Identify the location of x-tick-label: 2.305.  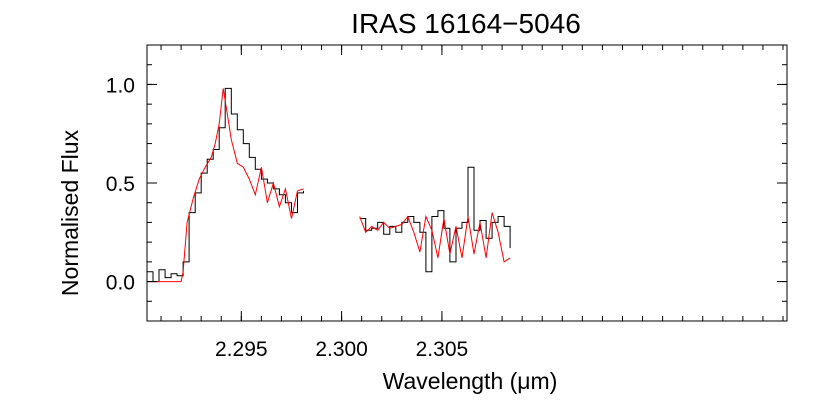
(442, 349).